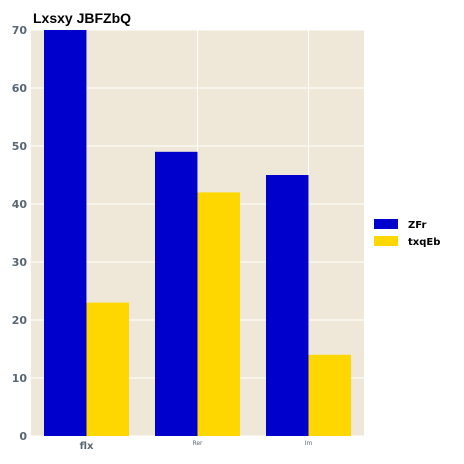 Image resolution: width=464 pixels, height=464 pixels. What do you see at coordinates (407, 233) in the screenshot?
I see `legend: ZFr txqEb` at bounding box center [407, 233].